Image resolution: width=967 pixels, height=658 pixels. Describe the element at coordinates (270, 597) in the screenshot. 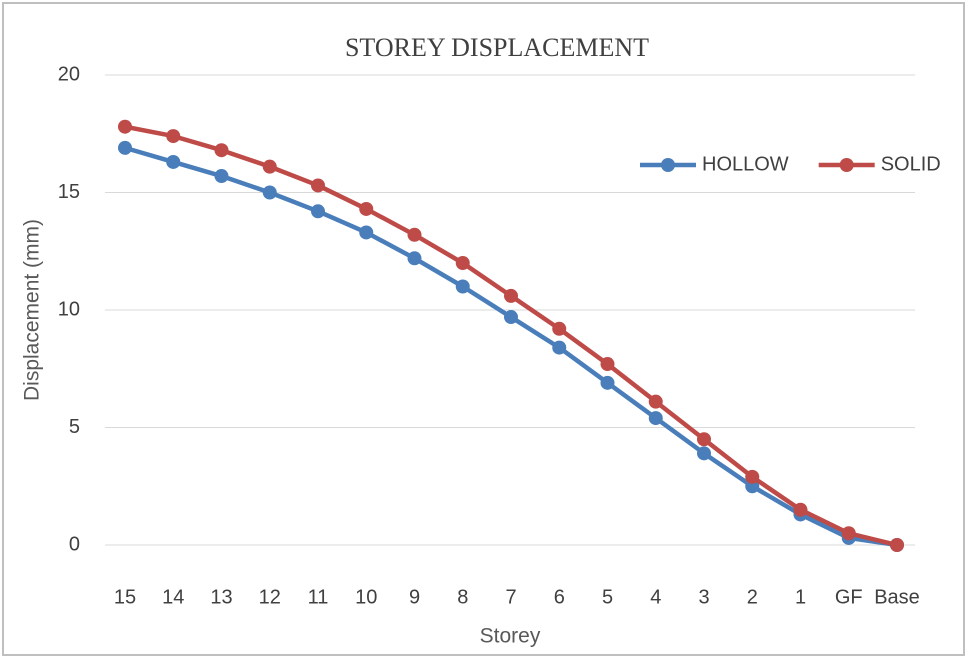

I see `x-tick-label: 12` at that location.